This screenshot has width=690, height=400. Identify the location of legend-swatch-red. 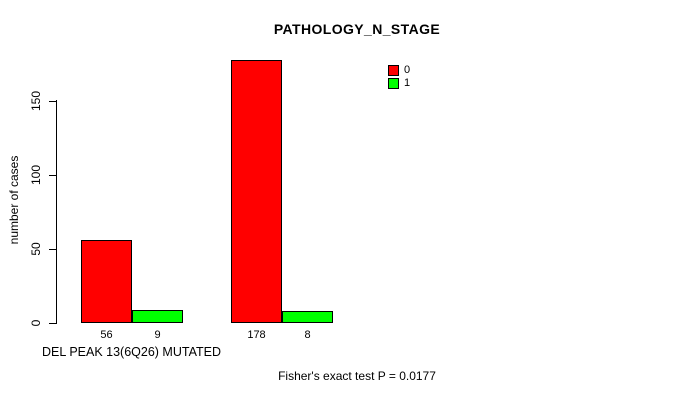
(393, 70).